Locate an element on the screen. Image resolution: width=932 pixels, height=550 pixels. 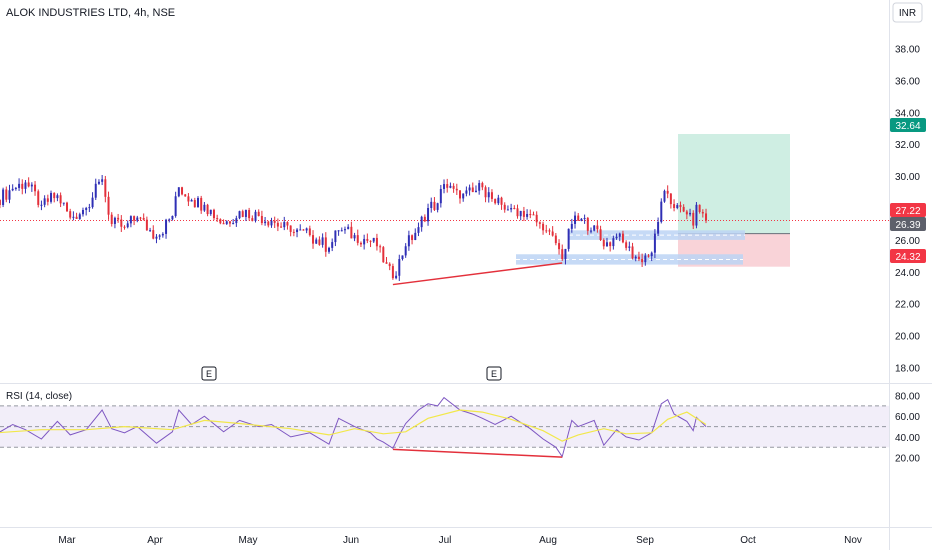
earnings-marker-2: E is located at coordinates (494, 373).